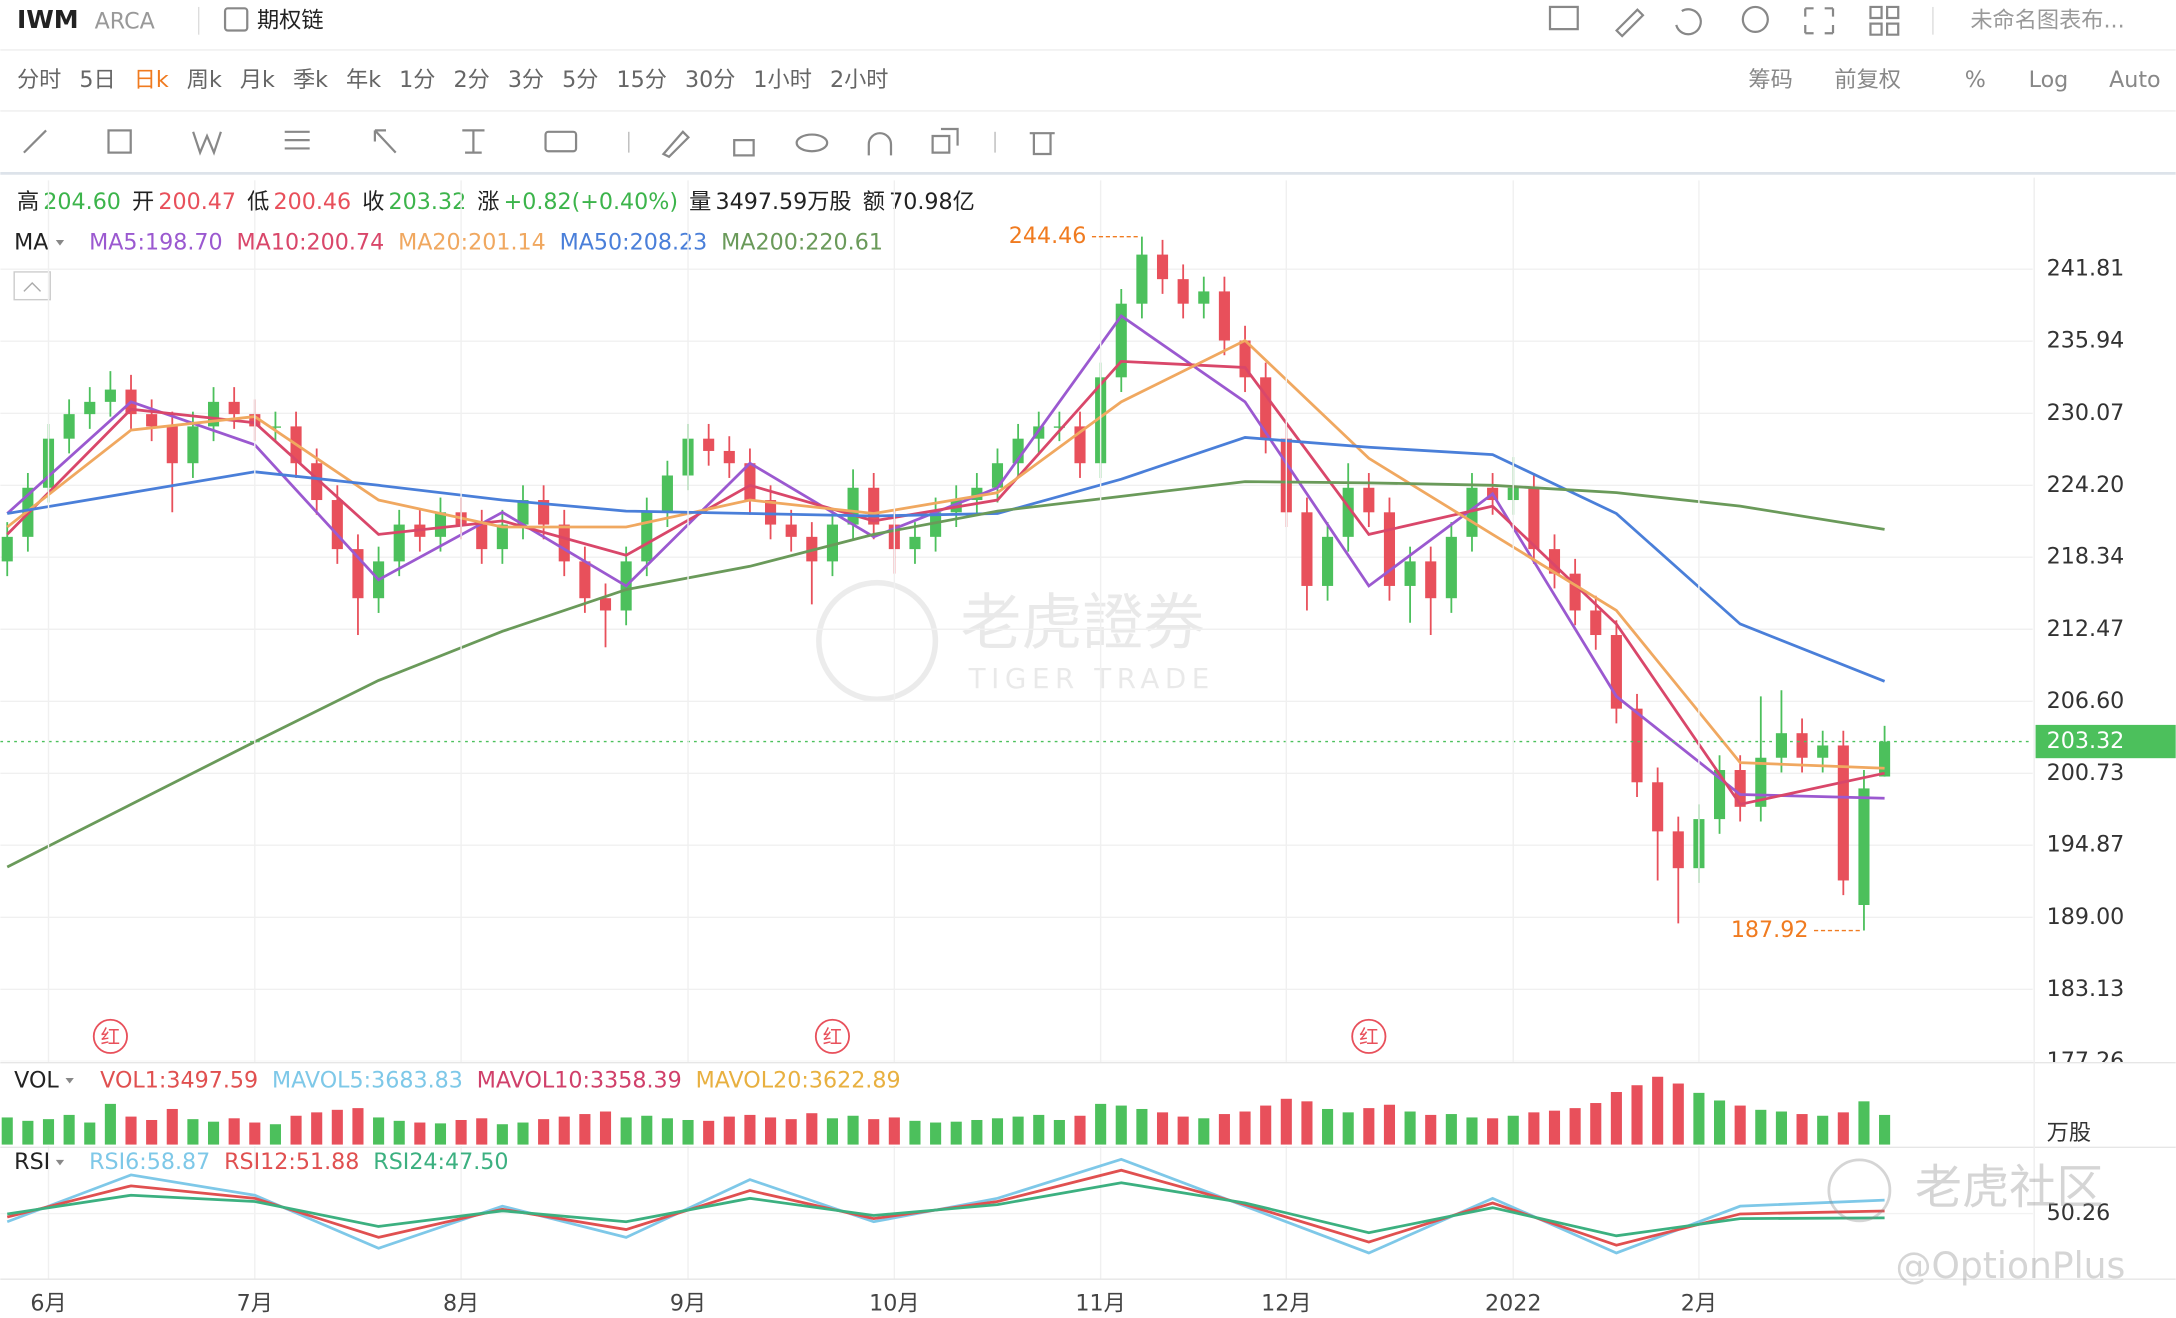 The height and width of the screenshot is (1318, 2176). I want to click on volume-legend: VOL1:3497.59, so click(179, 1080).